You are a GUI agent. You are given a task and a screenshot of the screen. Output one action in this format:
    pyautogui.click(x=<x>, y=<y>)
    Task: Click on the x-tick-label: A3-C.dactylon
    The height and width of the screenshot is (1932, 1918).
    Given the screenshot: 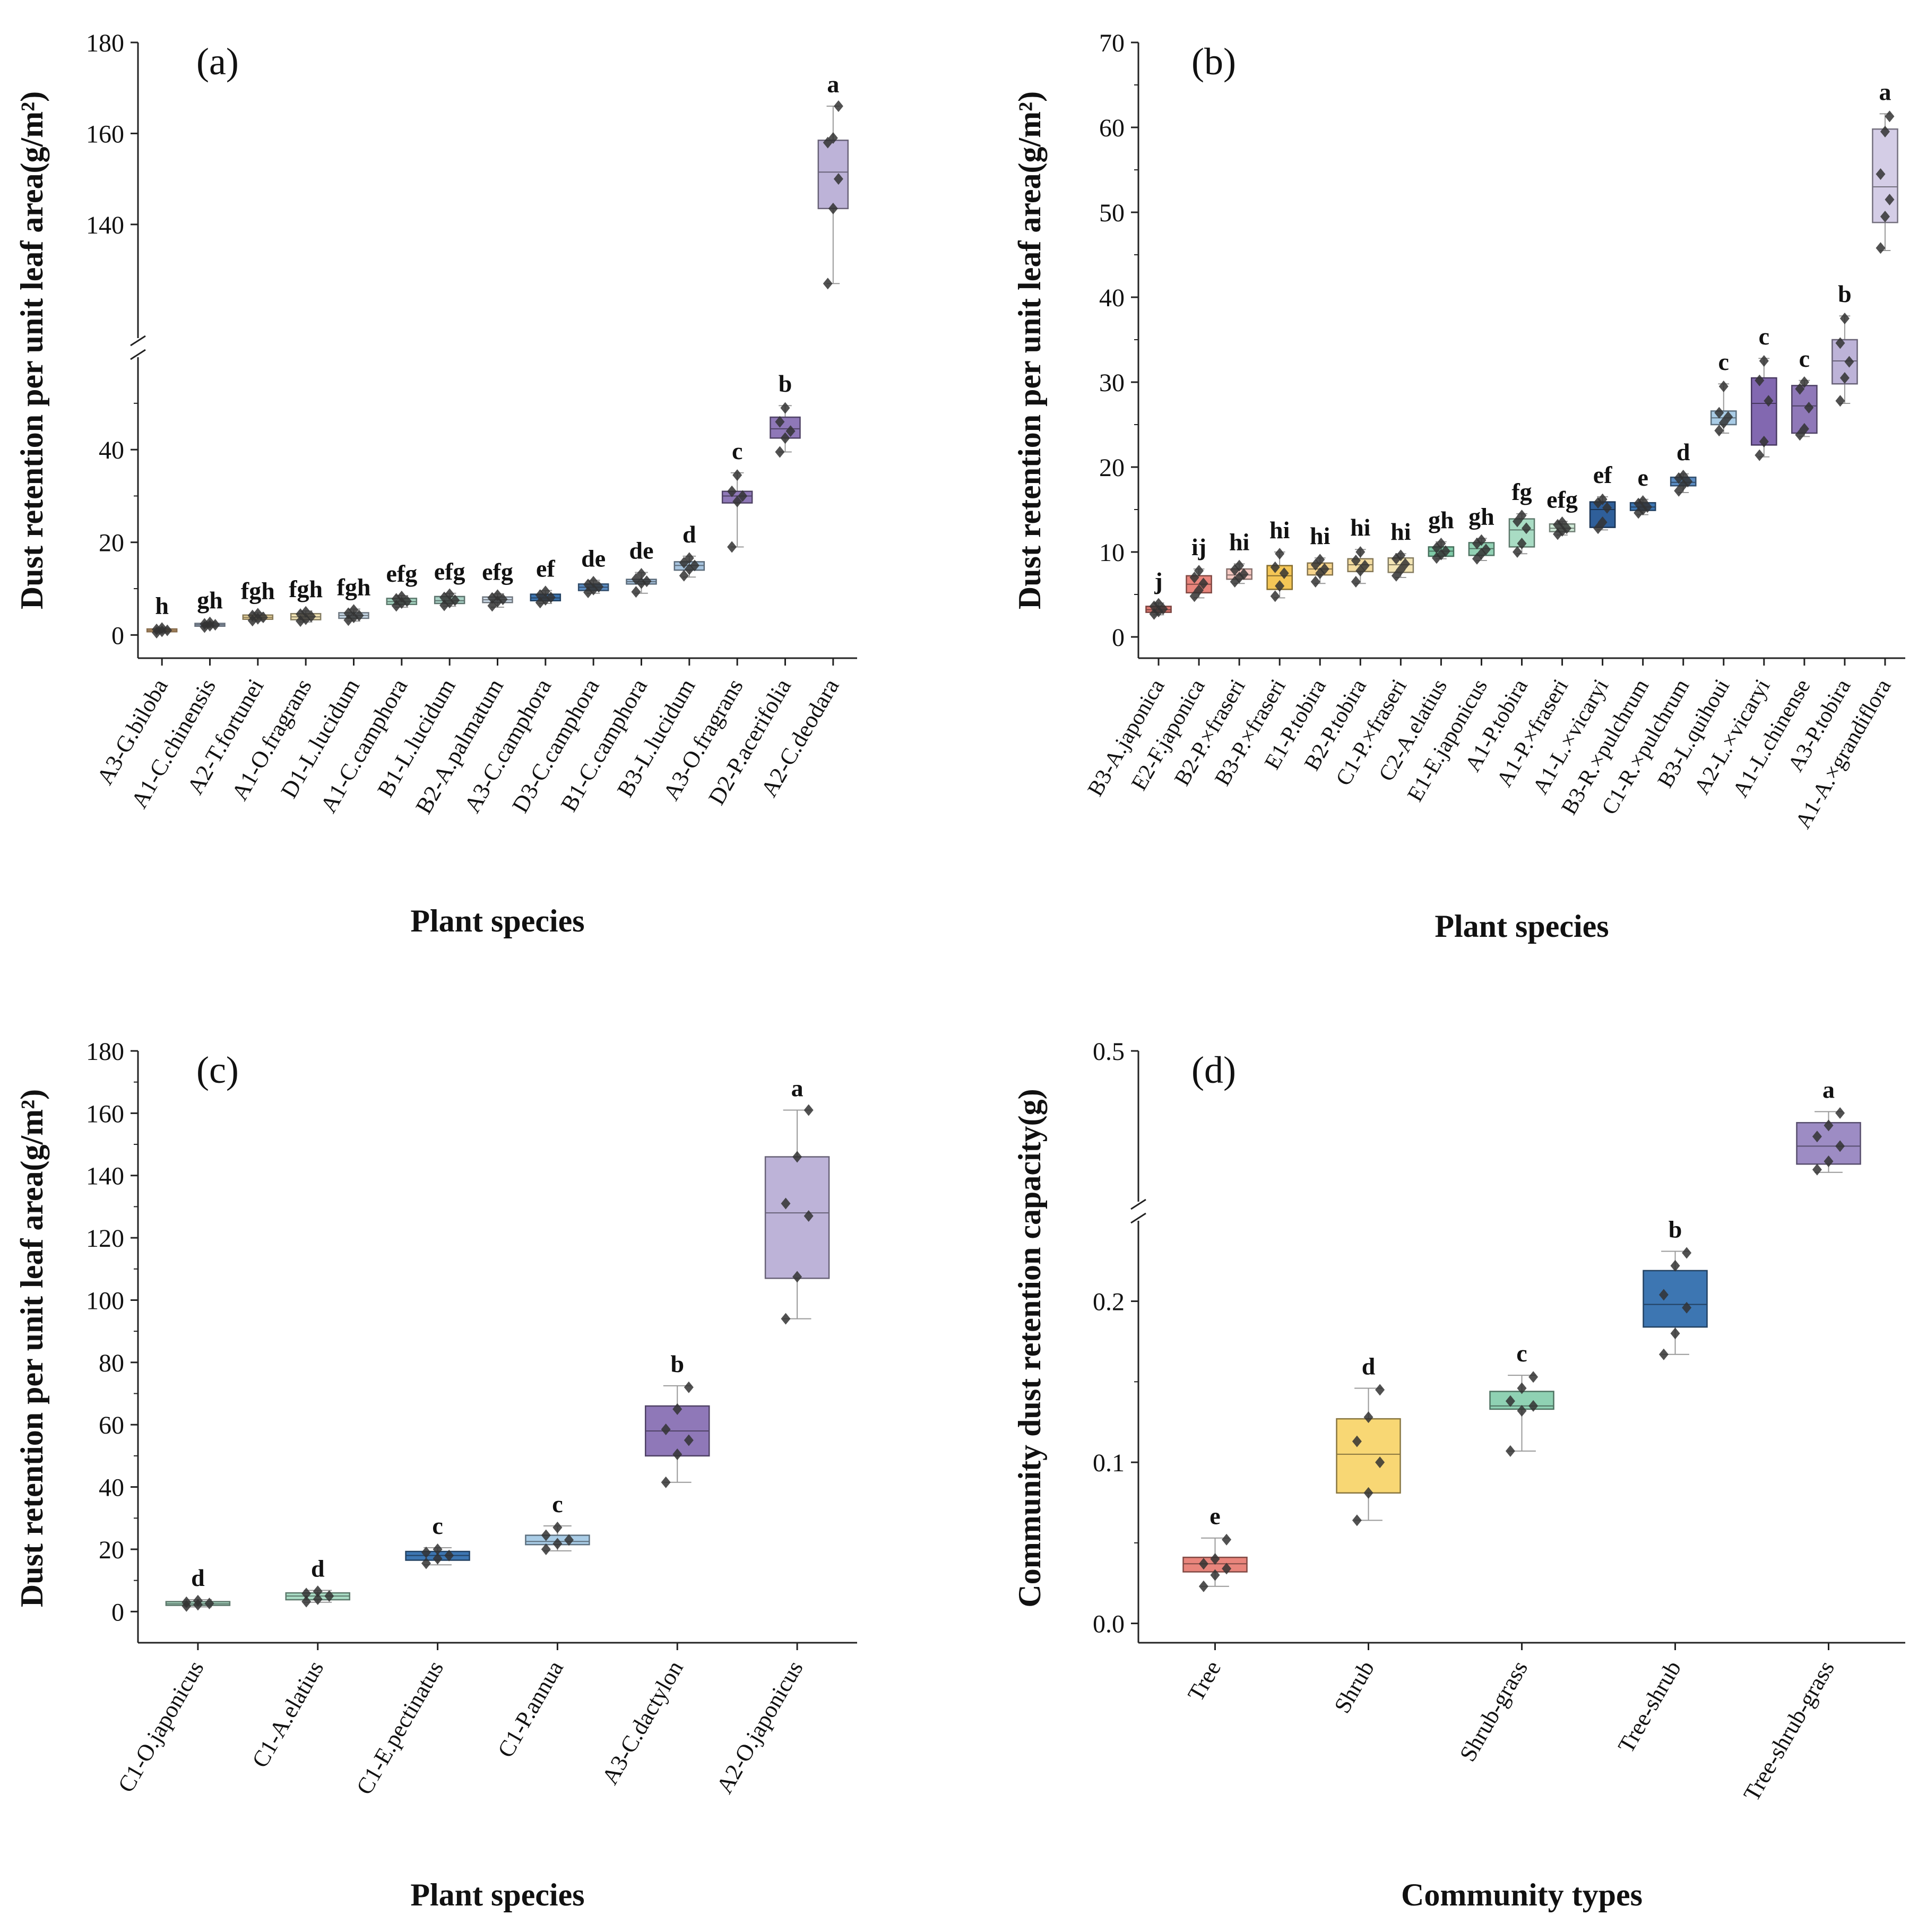 What is the action you would take?
    pyautogui.click(x=642, y=1723)
    